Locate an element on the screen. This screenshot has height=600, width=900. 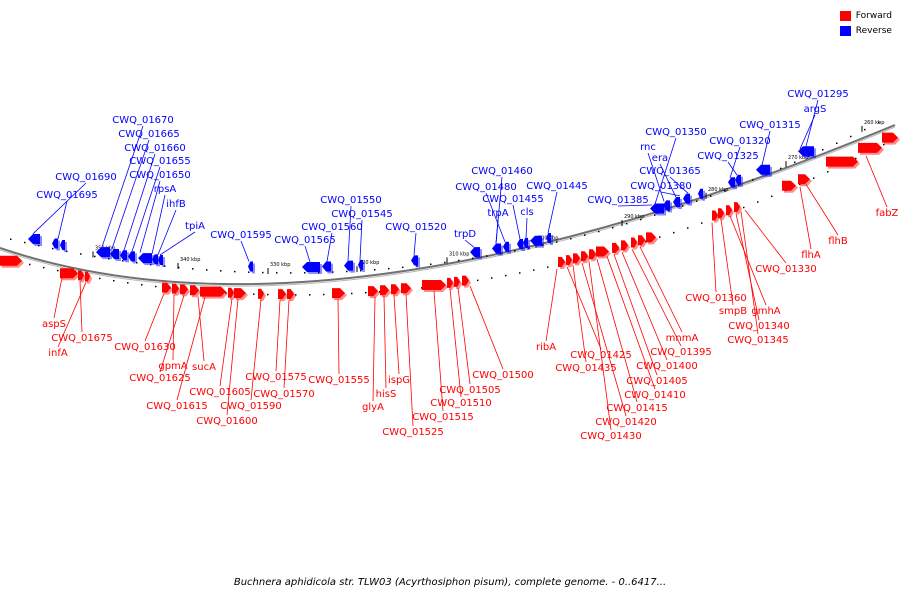
gene-label: CWQ_01365 is located at coordinates (670, 171).